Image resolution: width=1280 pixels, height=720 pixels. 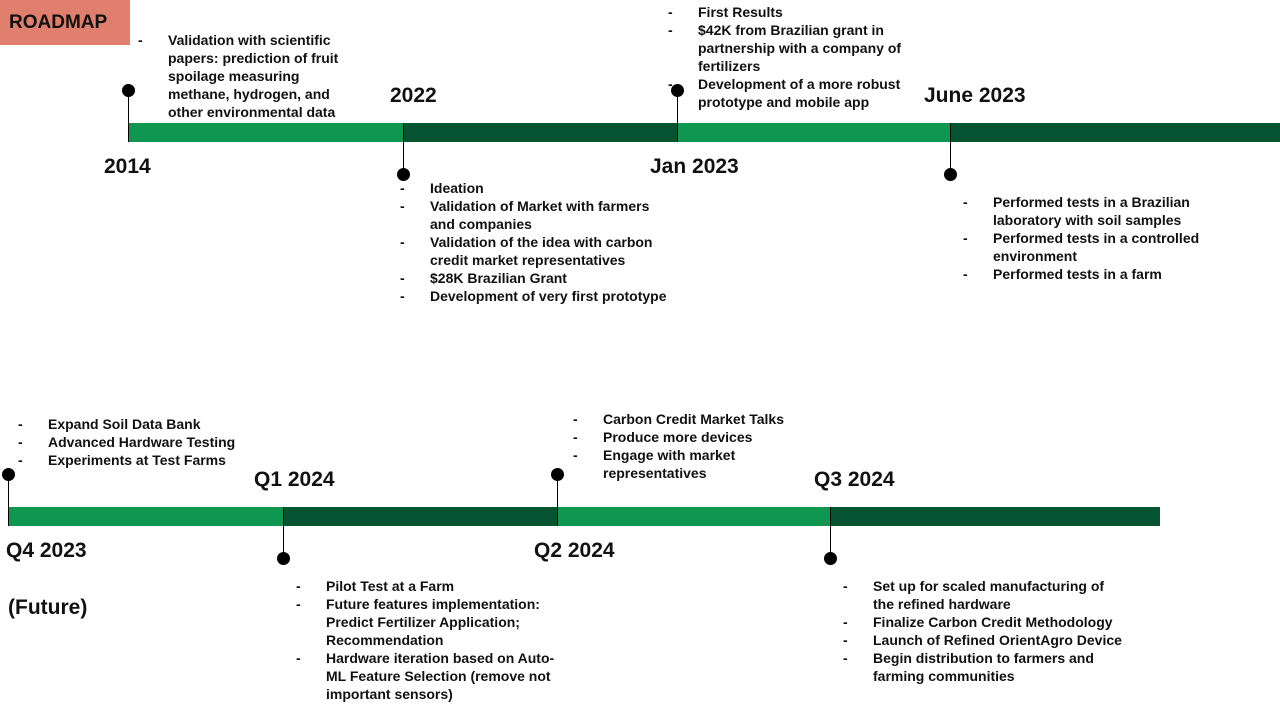 What do you see at coordinates (677, 116) in the screenshot?
I see `milestone-stem-jan2023` at bounding box center [677, 116].